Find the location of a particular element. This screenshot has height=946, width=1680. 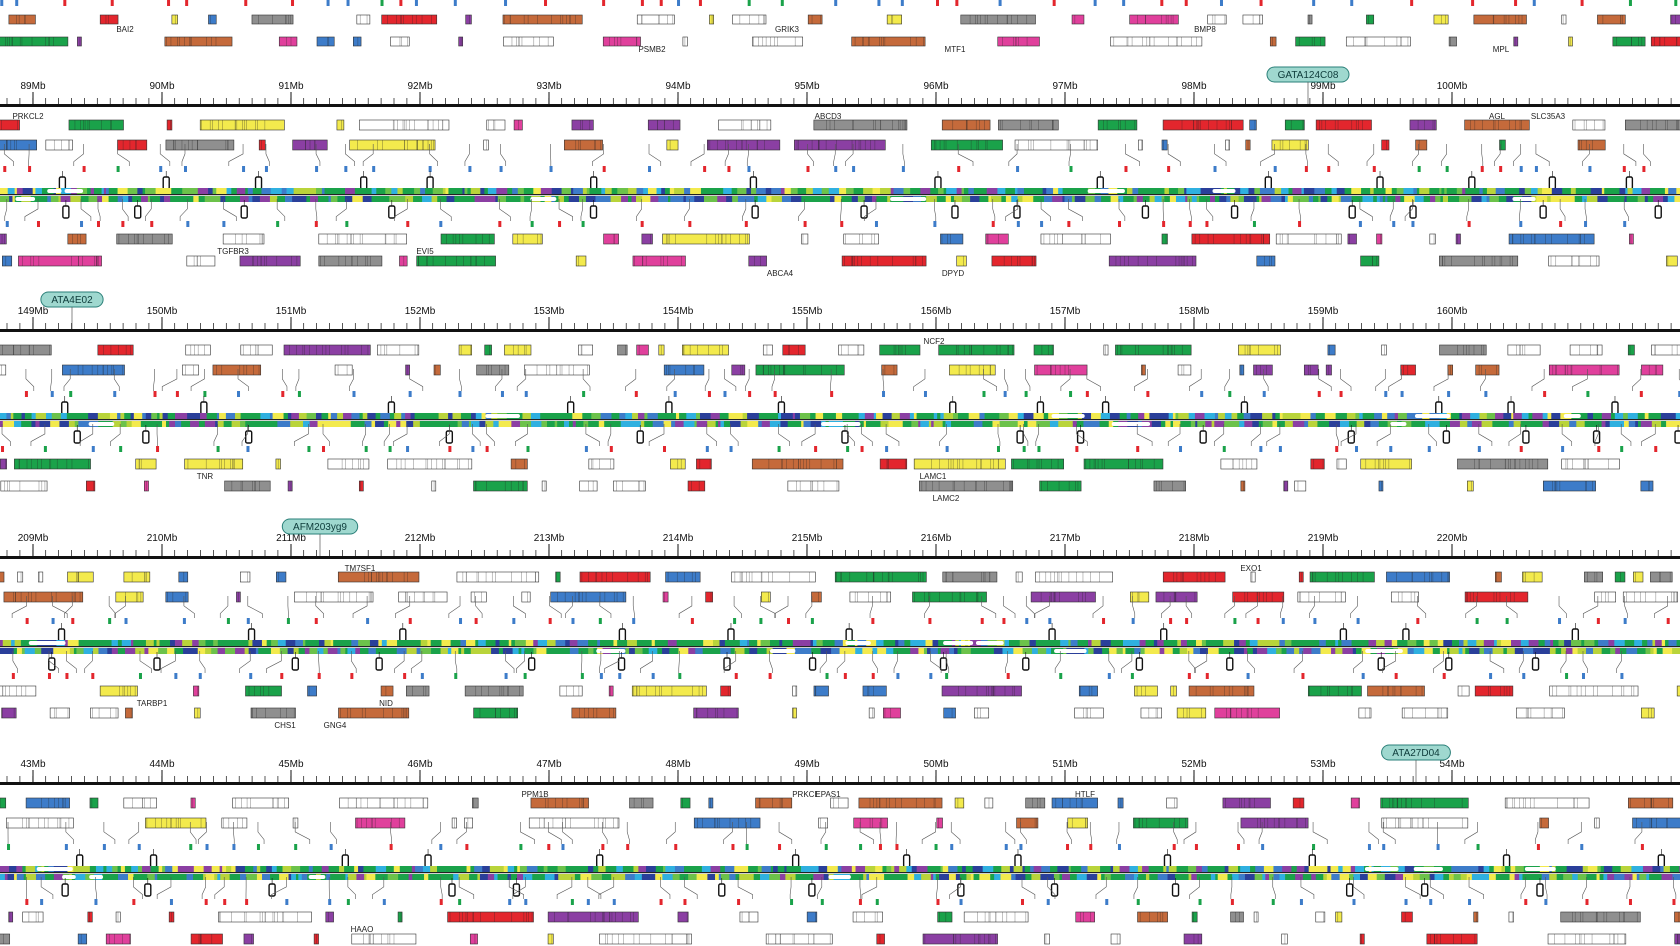

tick-label: 49Mb is located at coordinates (806, 764).